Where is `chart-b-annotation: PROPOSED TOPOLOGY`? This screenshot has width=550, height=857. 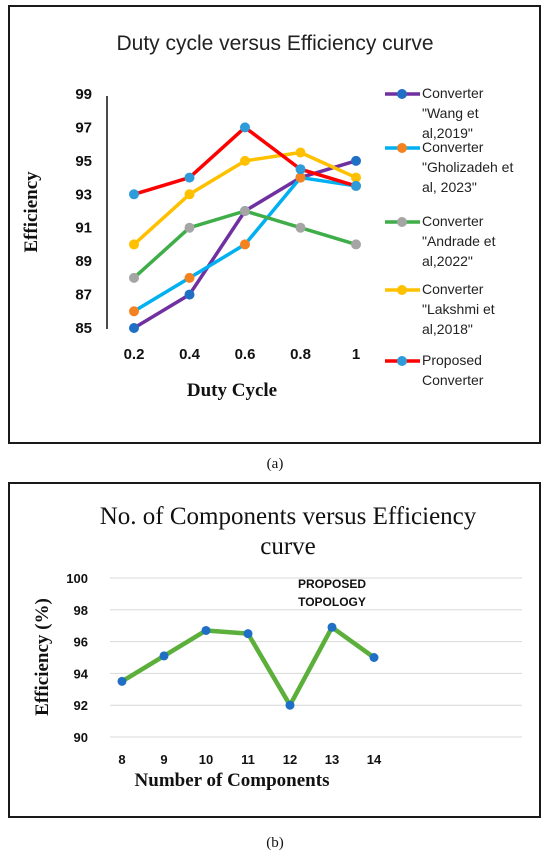
chart-b-annotation: PROPOSED TOPOLOGY is located at coordinates (332, 593).